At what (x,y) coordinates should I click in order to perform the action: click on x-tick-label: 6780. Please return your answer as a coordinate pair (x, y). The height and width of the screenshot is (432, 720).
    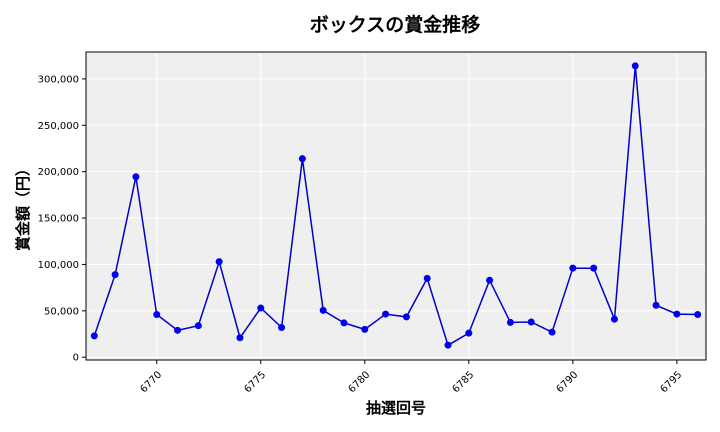
    Looking at the image, I should click on (360, 382).